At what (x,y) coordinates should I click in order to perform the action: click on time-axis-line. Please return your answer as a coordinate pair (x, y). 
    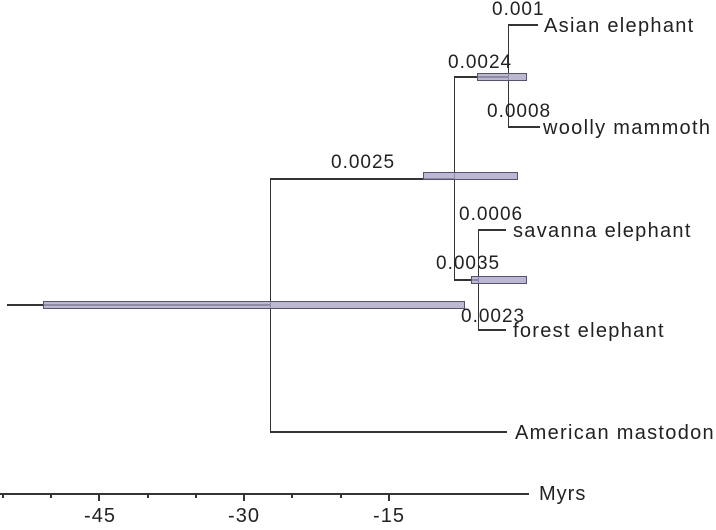
    Looking at the image, I should click on (264, 494).